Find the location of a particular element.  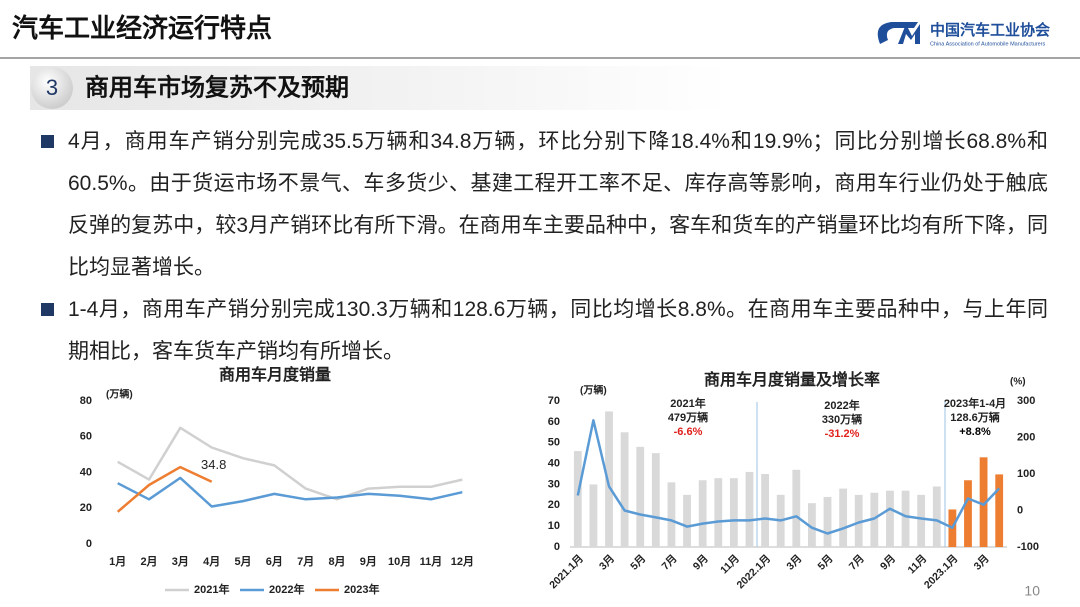

legend-label: 2021年 is located at coordinates (211, 589).